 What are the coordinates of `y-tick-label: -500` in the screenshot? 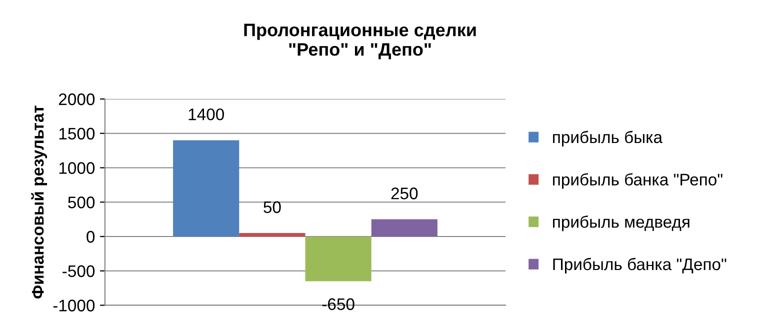 It's located at (78, 271).